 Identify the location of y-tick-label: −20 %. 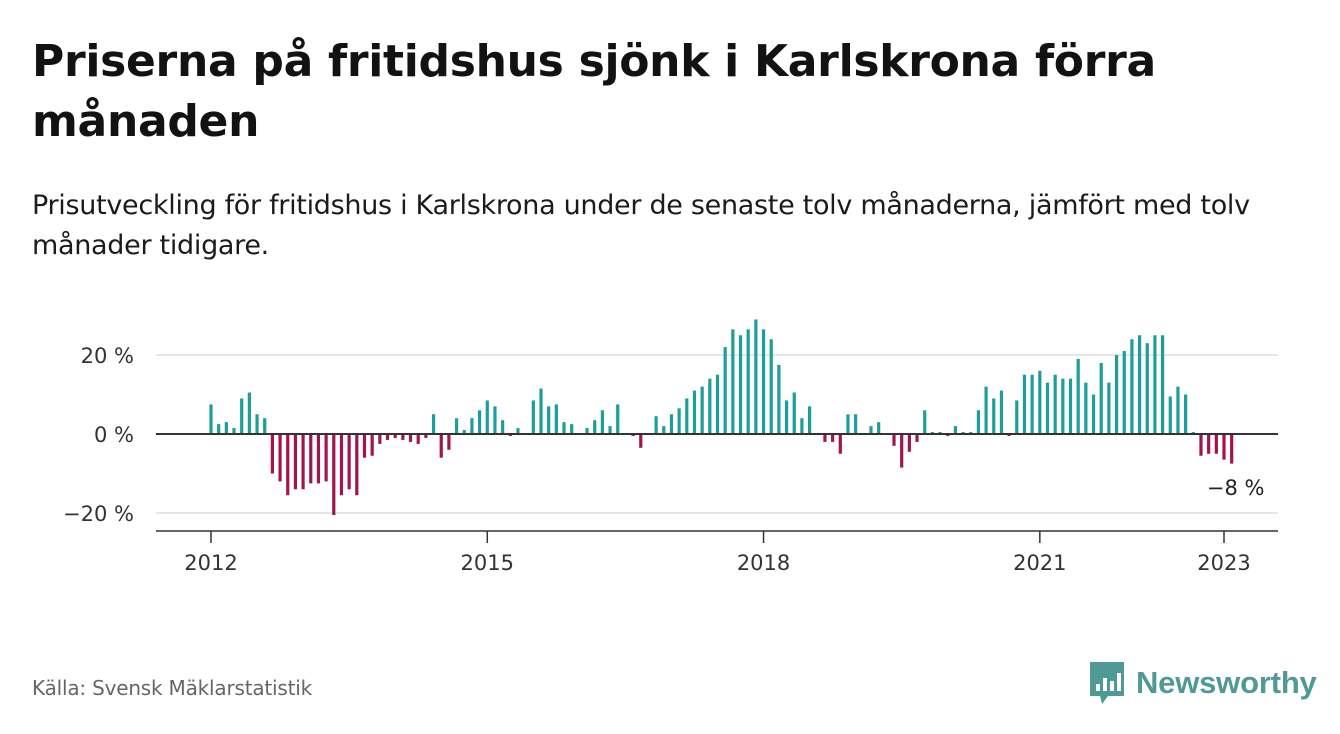
(98, 514).